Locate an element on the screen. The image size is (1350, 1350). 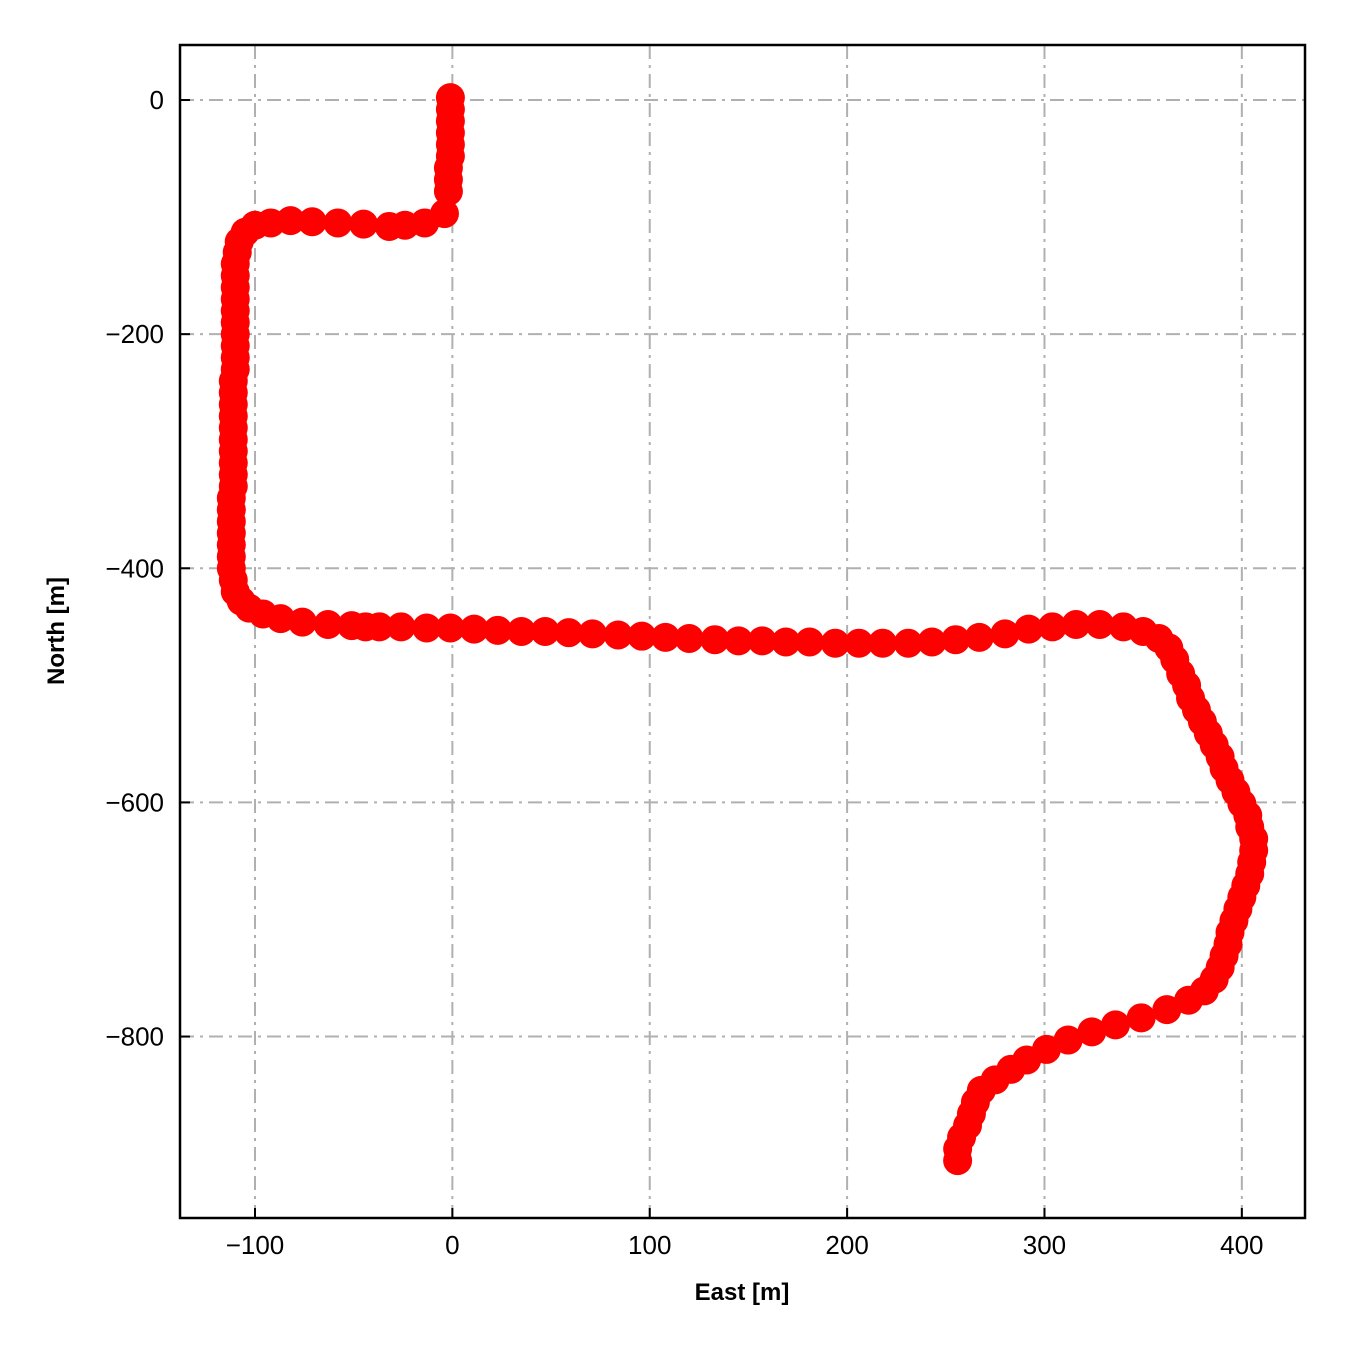
y-tick-label: −800 is located at coordinates (134, 1037).